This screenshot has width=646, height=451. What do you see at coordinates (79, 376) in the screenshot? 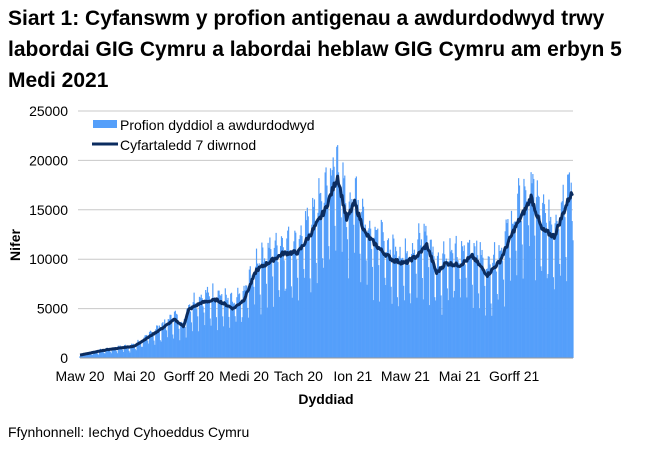
I see `x-tick-label: Maw 20` at bounding box center [79, 376].